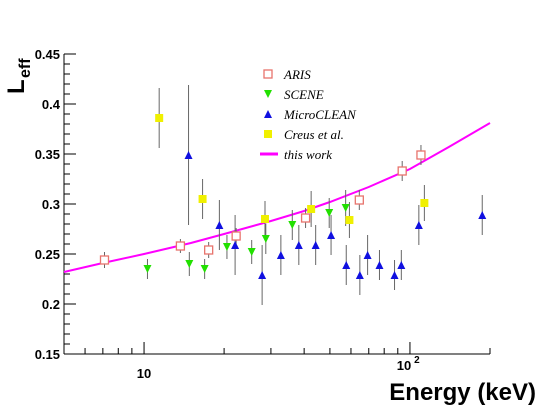 The image size is (545, 409). I want to click on legend-marker-scene, so click(268, 94).